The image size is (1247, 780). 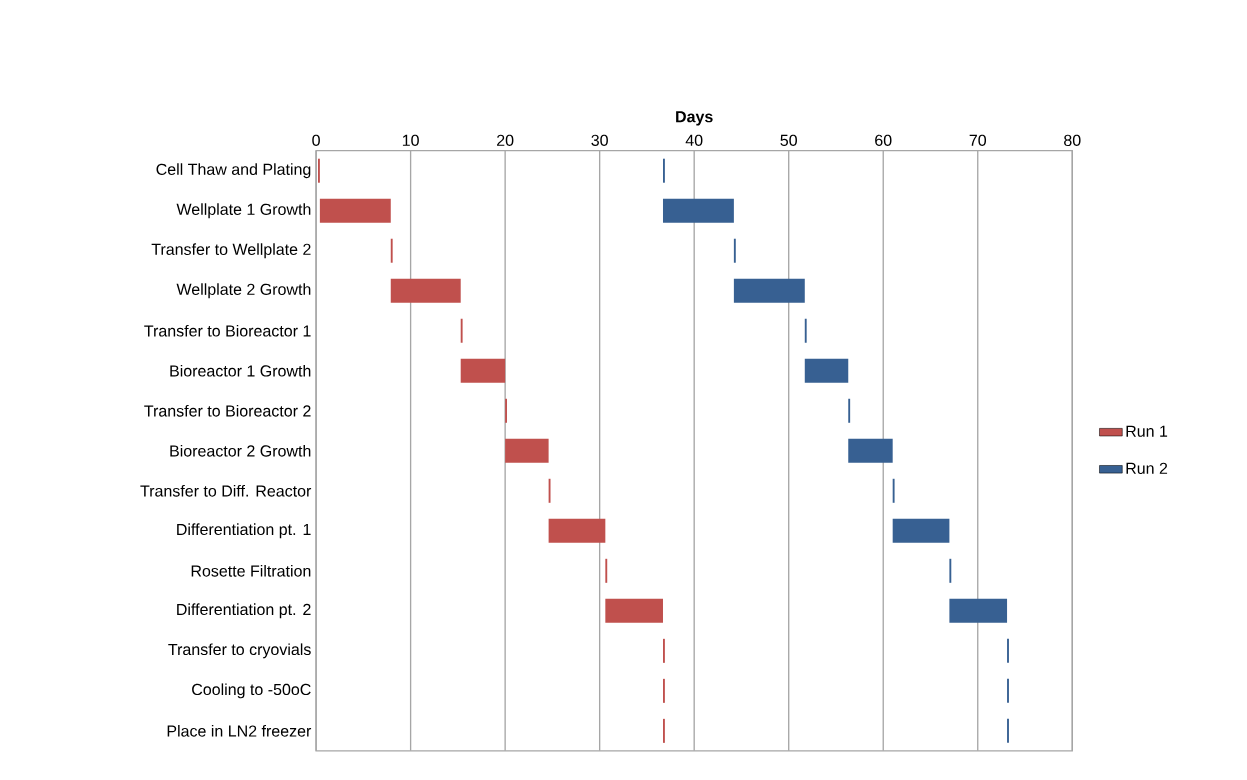 What do you see at coordinates (1147, 431) in the screenshot?
I see `legend-label: Run 1` at bounding box center [1147, 431].